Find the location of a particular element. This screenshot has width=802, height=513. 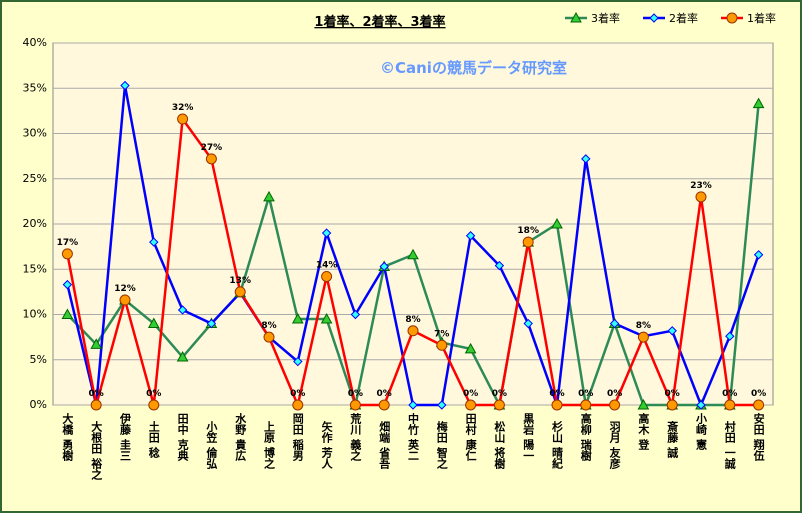

data-label: 12% is located at coordinates (125, 289).